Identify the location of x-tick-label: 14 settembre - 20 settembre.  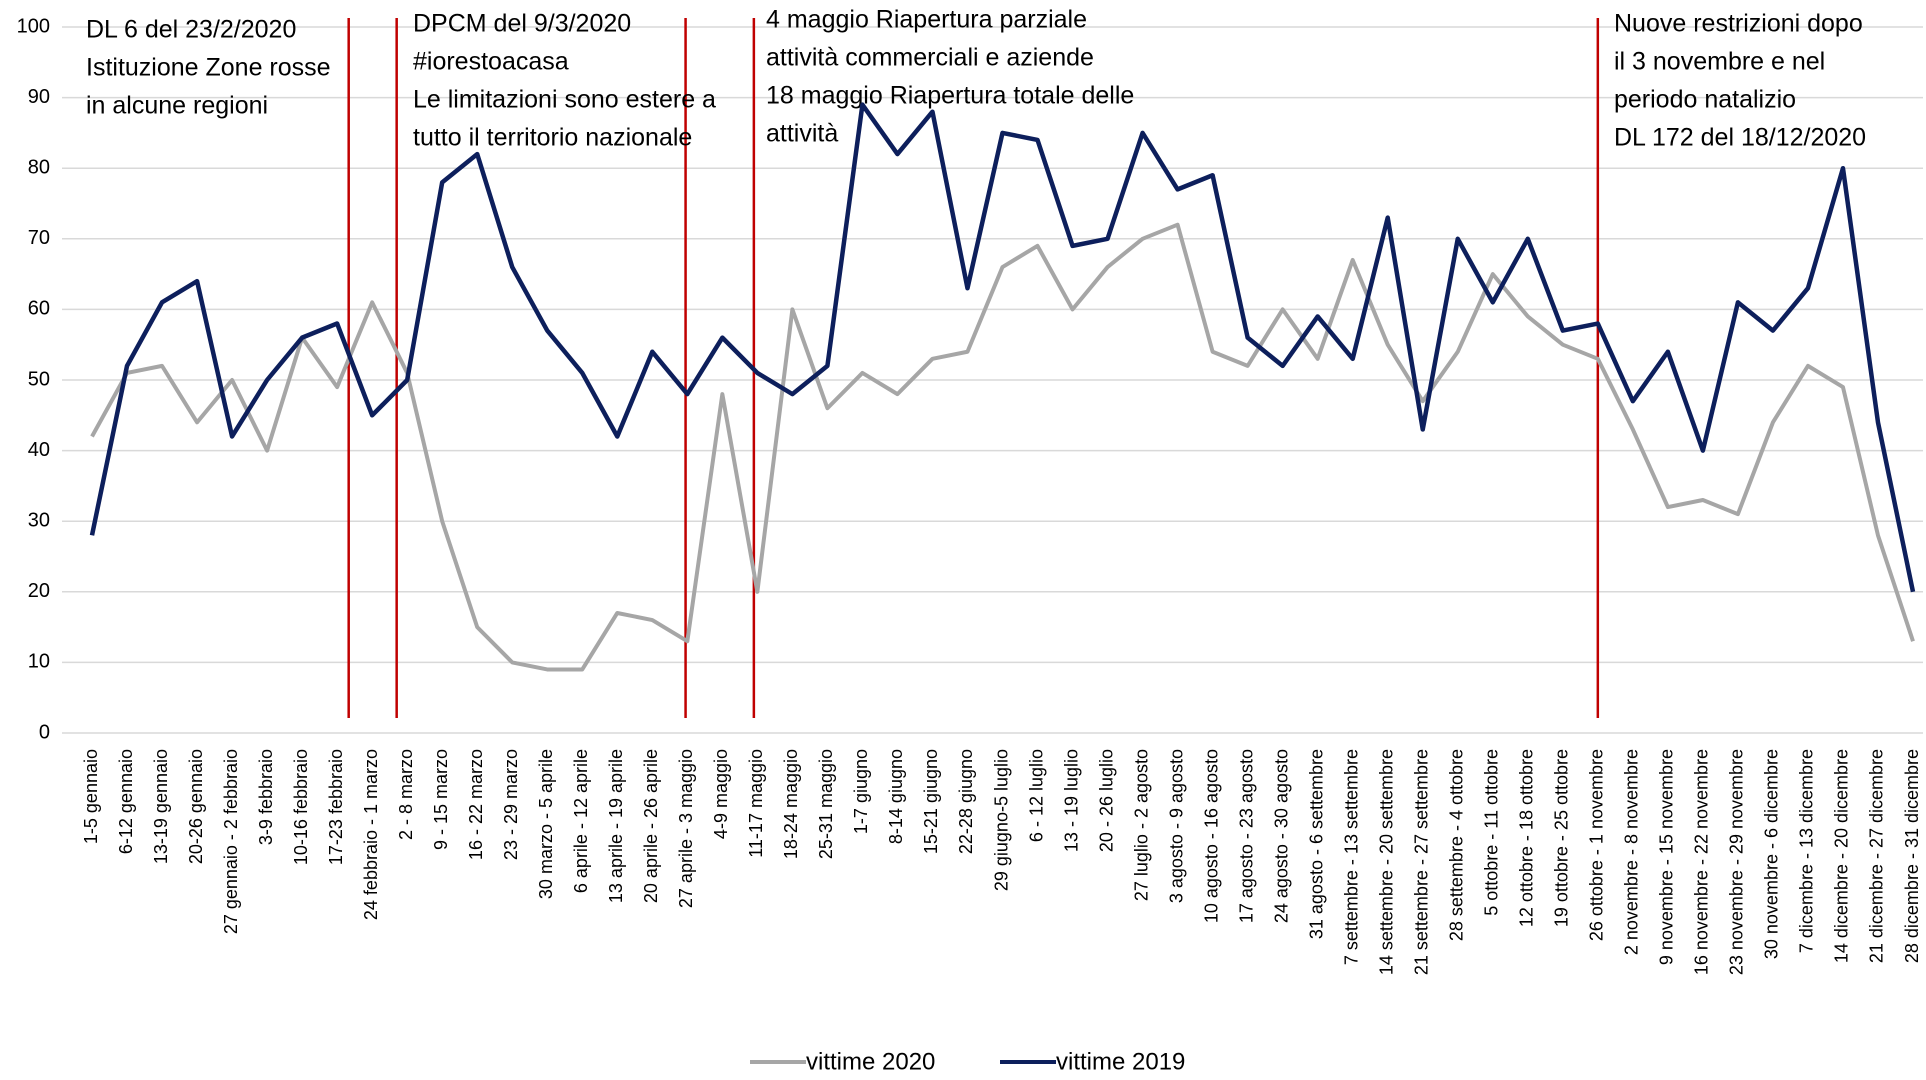
(1386, 862).